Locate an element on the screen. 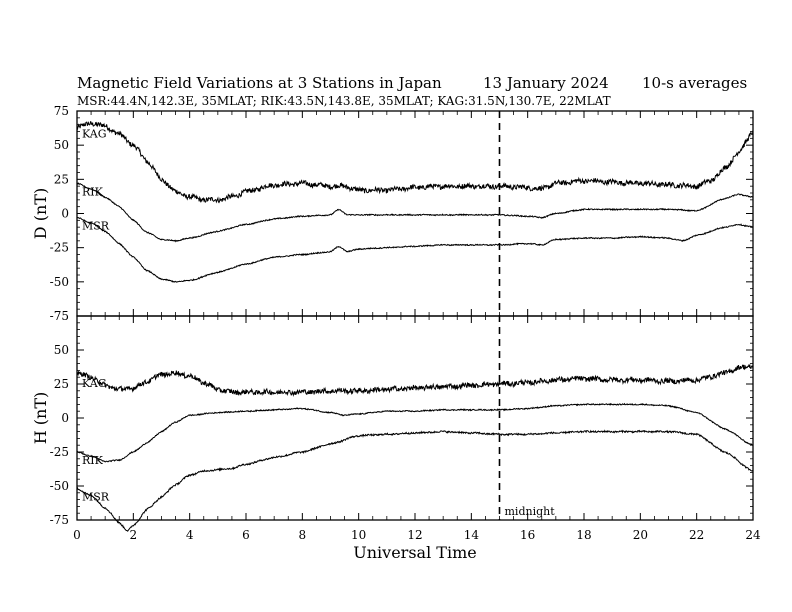 This screenshot has width=792, height=612. x-tick-label: 18 is located at coordinates (583, 535).